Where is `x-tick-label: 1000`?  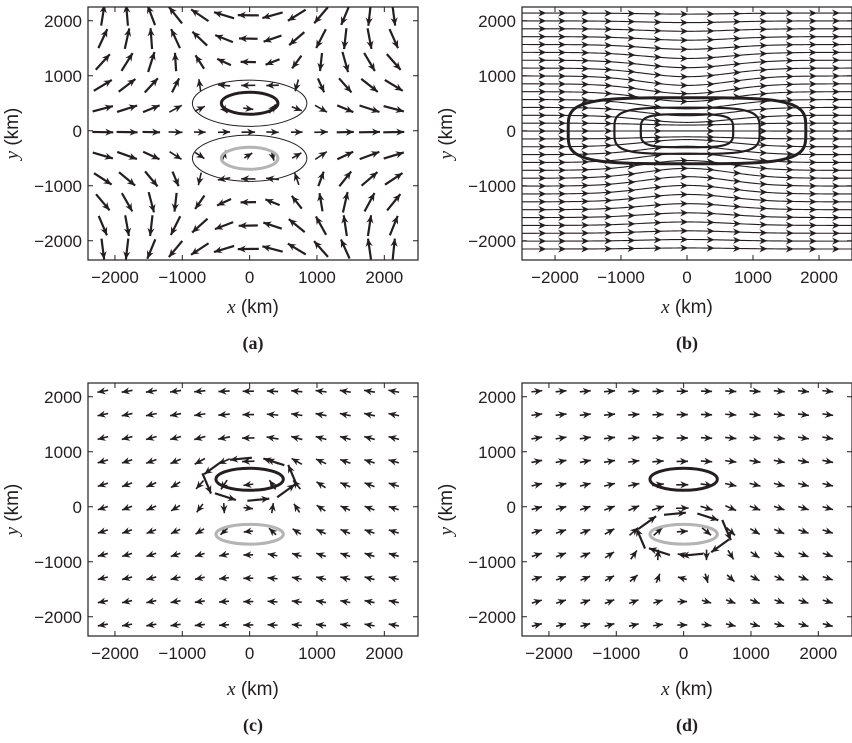 x-tick-label: 1000 is located at coordinates (317, 653).